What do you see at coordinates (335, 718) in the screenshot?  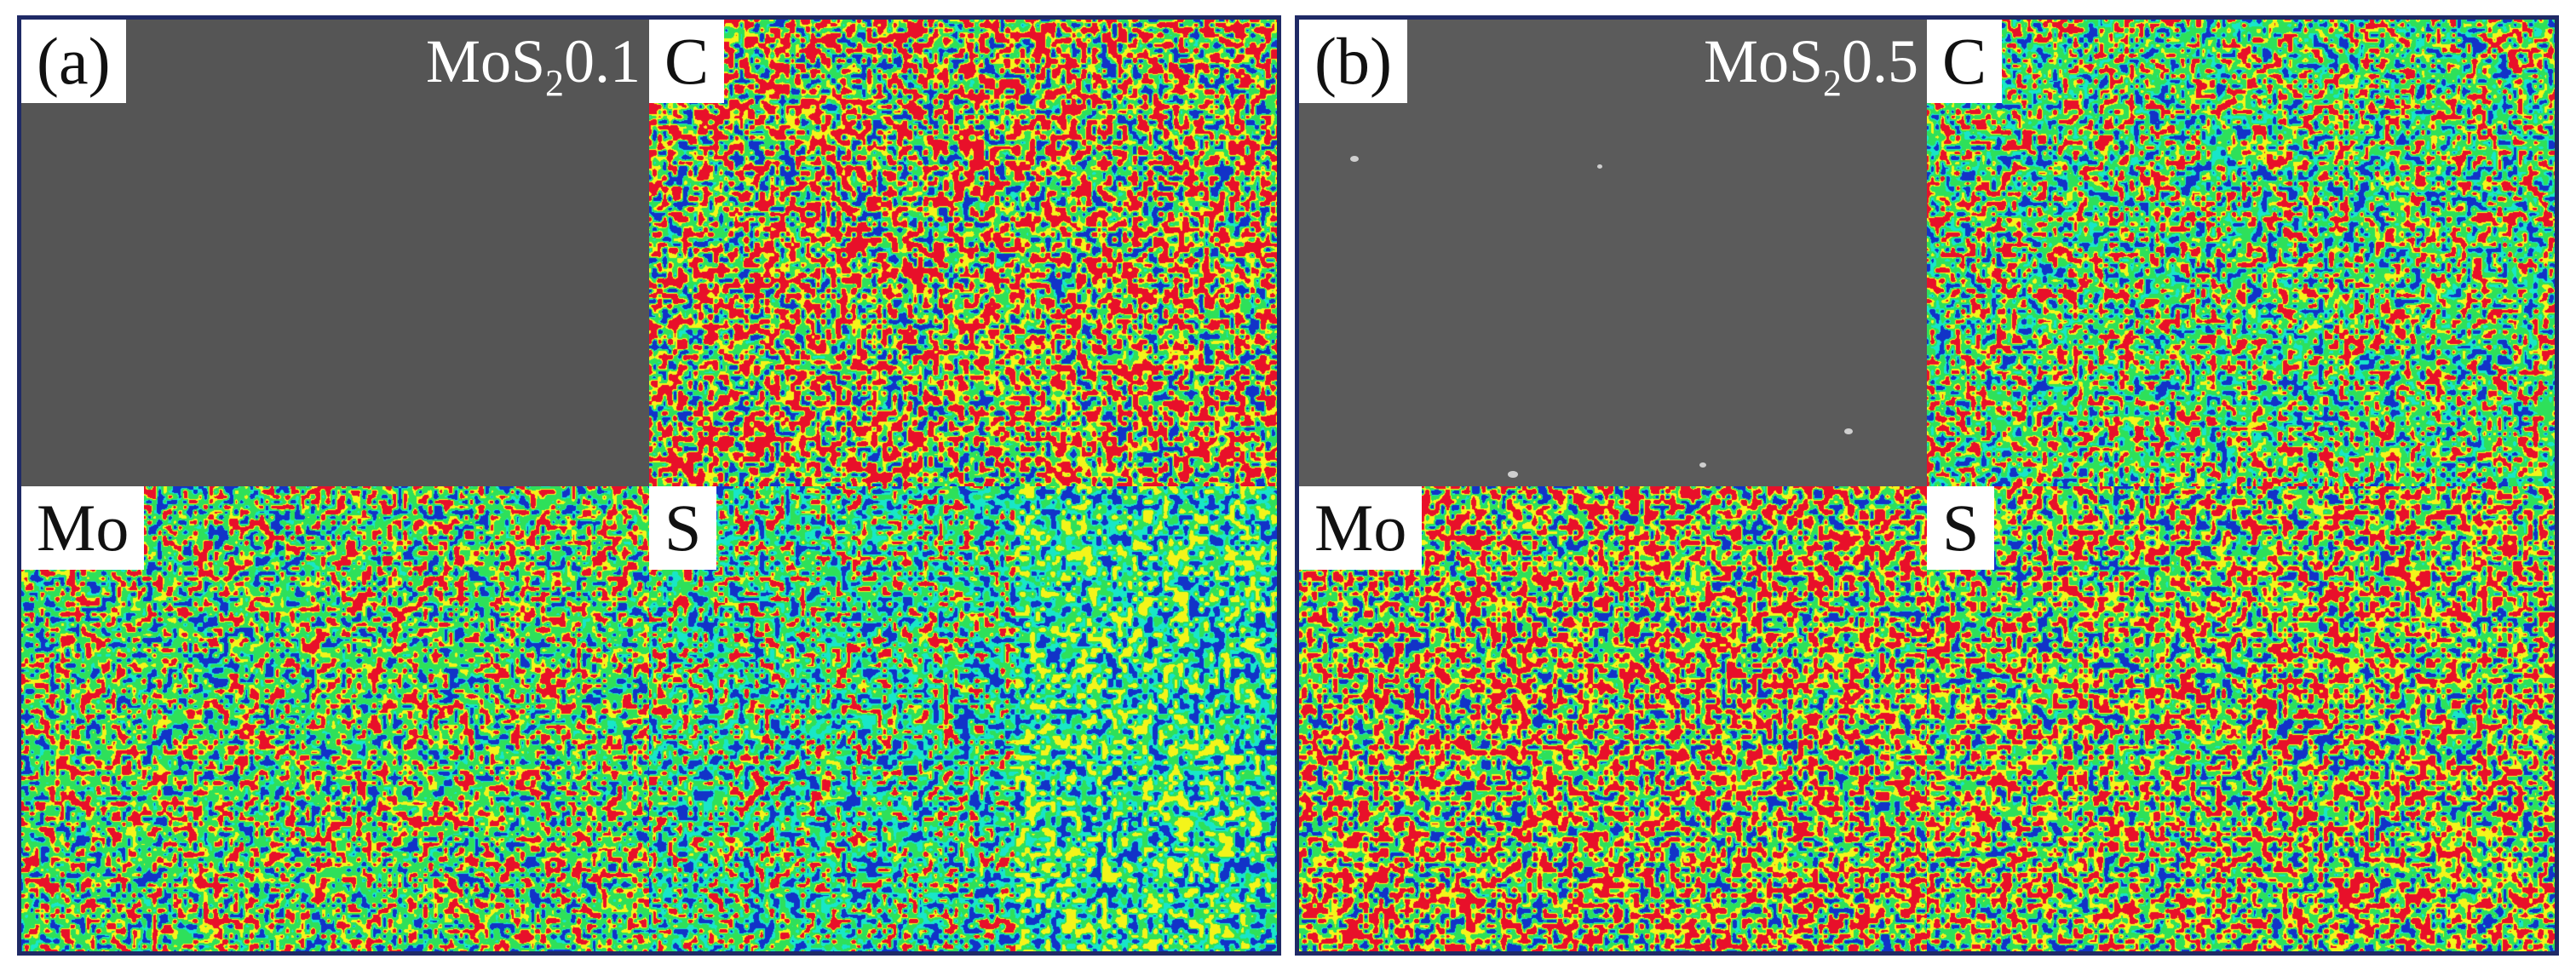 I see `molybdenum-map-a: Mo` at bounding box center [335, 718].